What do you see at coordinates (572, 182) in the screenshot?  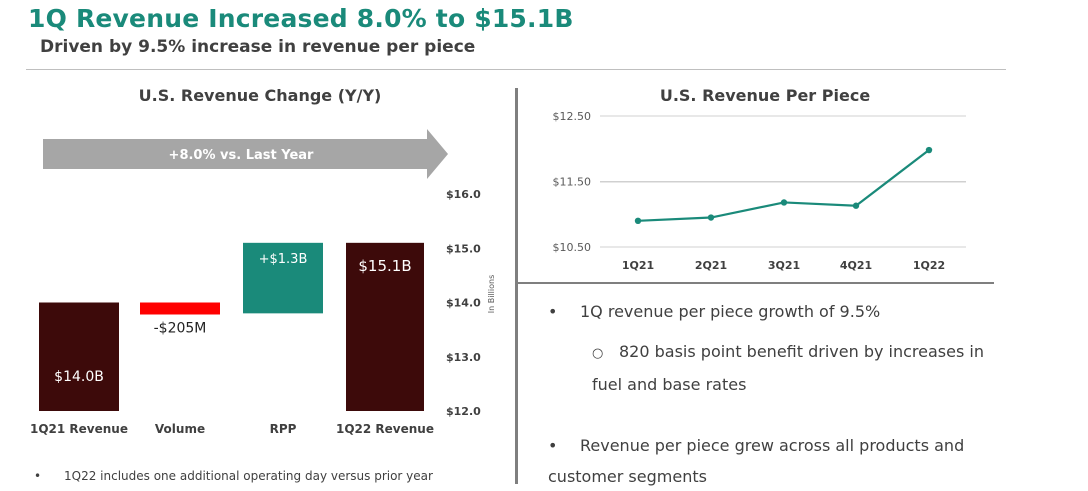 I see `y-tick-label: $11.50` at bounding box center [572, 182].